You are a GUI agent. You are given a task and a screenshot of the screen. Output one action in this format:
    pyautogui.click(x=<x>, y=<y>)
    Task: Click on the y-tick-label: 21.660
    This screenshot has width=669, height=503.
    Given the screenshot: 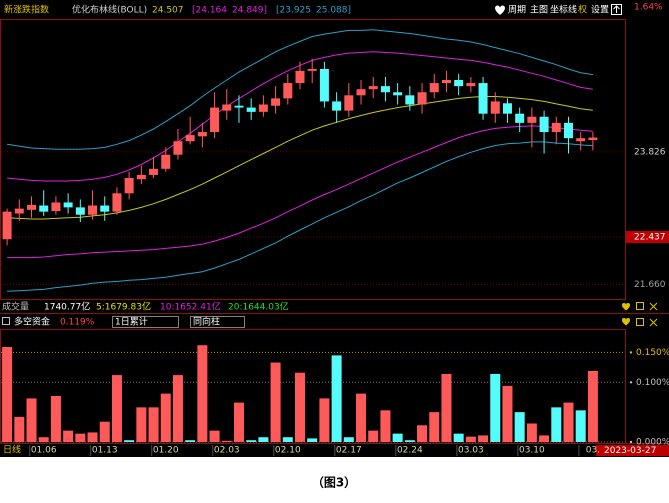 What is the action you would take?
    pyautogui.click(x=650, y=285)
    